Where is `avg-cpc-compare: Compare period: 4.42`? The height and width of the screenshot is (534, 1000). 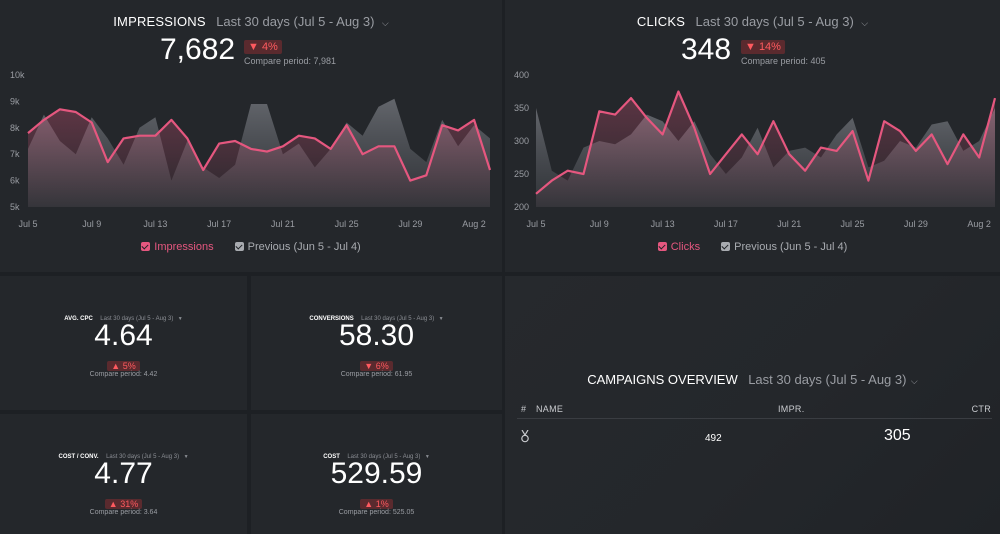 avg-cpc-compare: Compare period: 4.42 is located at coordinates (123, 374).